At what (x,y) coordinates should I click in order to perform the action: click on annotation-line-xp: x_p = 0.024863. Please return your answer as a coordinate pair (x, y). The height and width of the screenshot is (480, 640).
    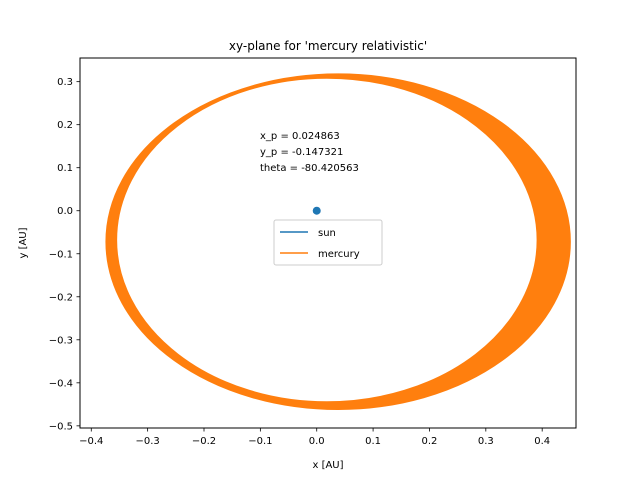
    Looking at the image, I should click on (300, 136).